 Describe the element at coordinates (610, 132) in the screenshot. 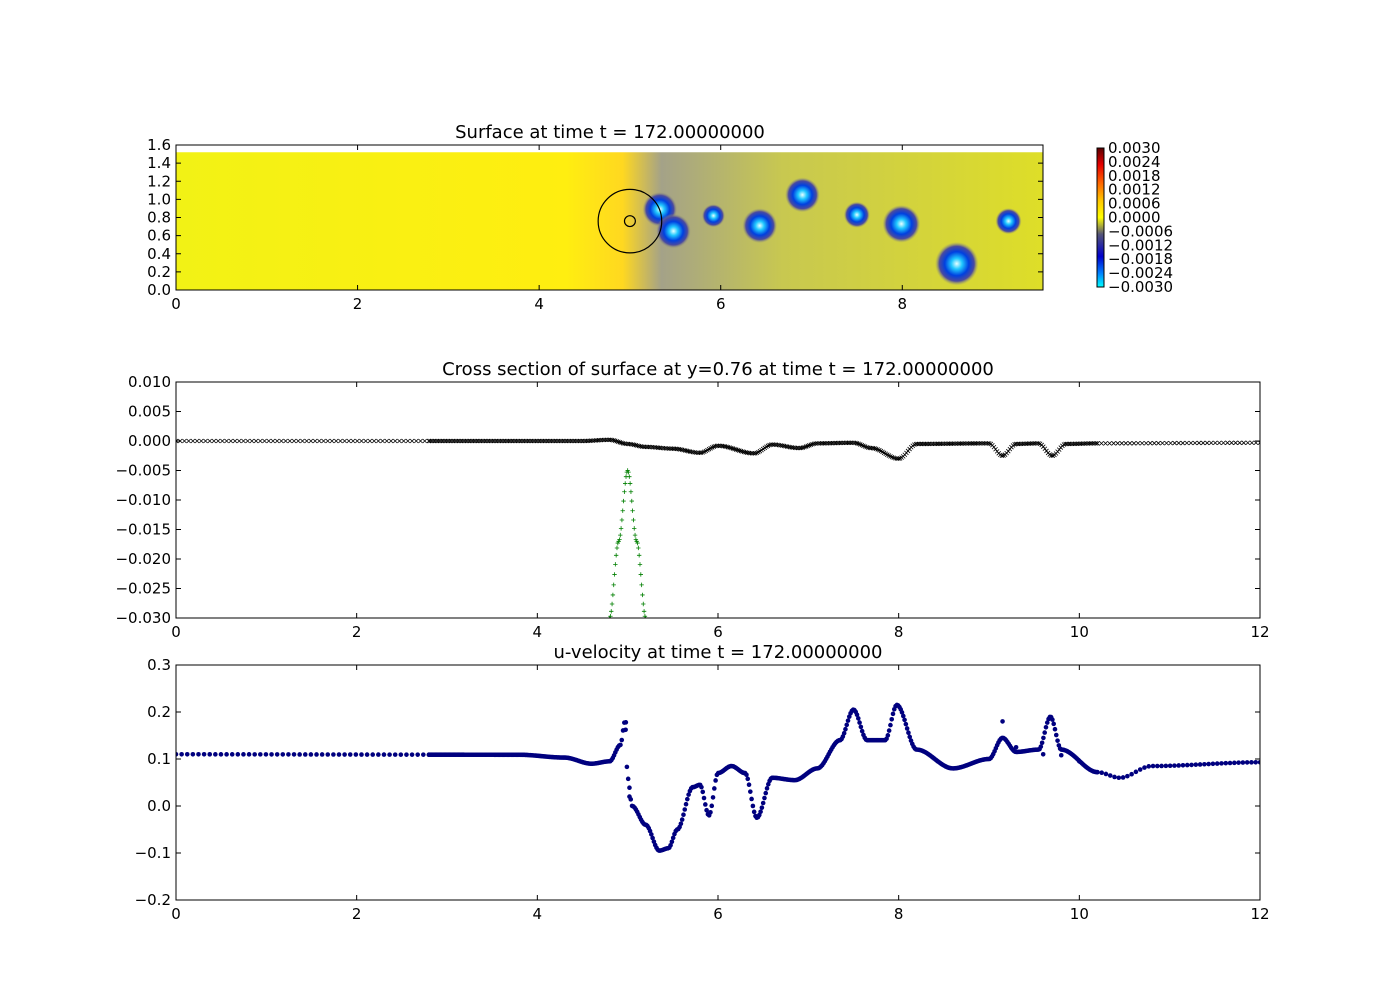

I see `surface-title: Surface at time t = 172.00000000` at that location.